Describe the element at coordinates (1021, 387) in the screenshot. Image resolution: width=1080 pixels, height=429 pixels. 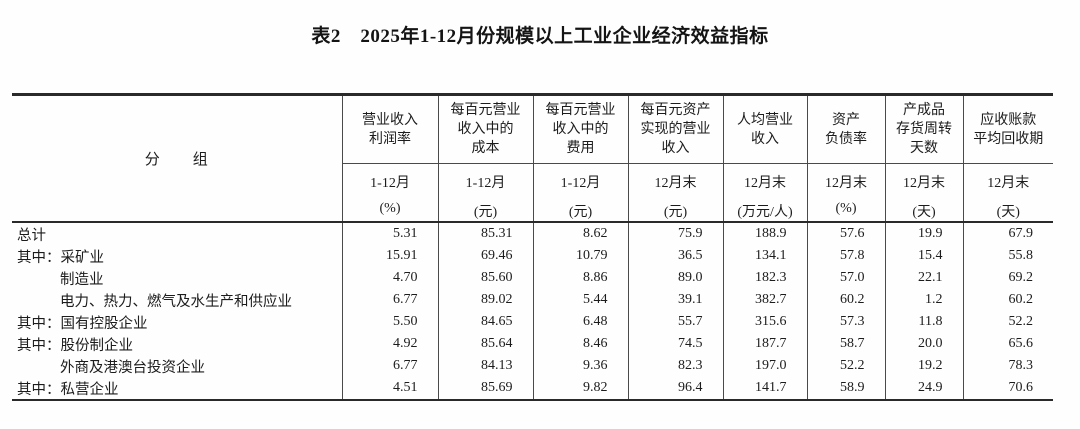
I see `value-cell: 70.6` at that location.